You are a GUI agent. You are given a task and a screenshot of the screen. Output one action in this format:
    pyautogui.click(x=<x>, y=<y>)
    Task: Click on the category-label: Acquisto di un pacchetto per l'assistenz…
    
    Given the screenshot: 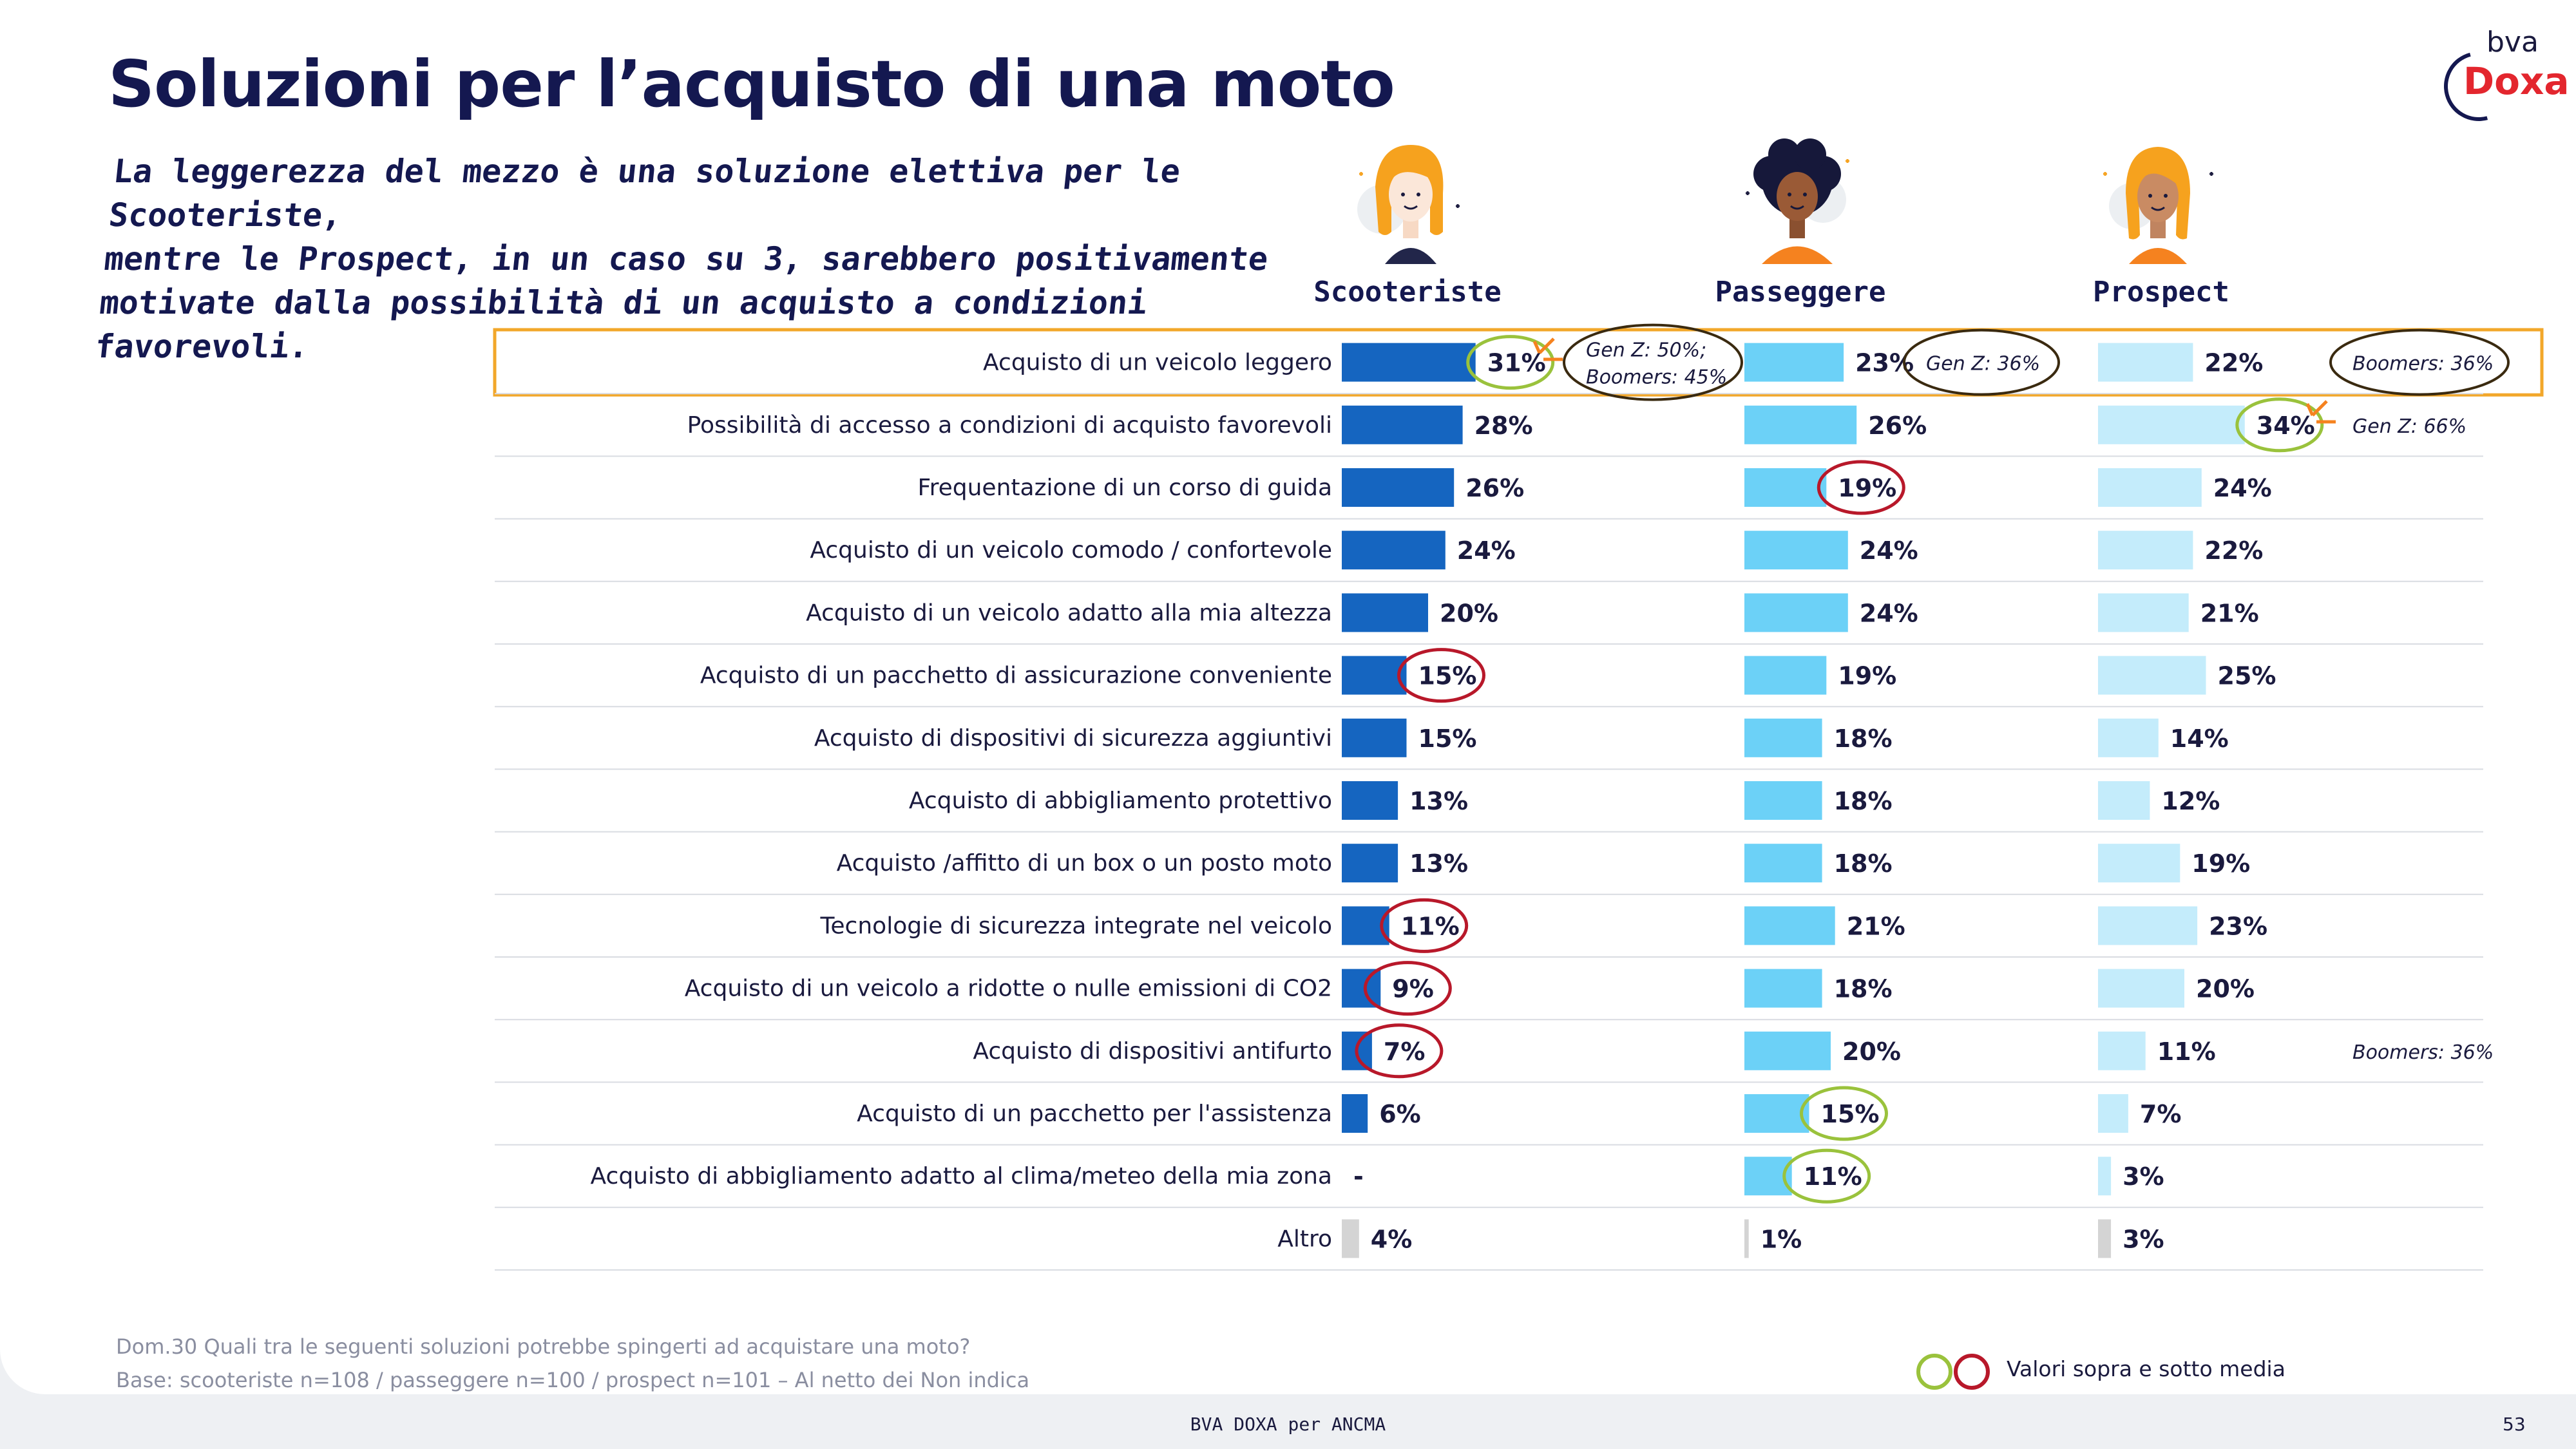 What is the action you would take?
    pyautogui.click(x=1094, y=1114)
    